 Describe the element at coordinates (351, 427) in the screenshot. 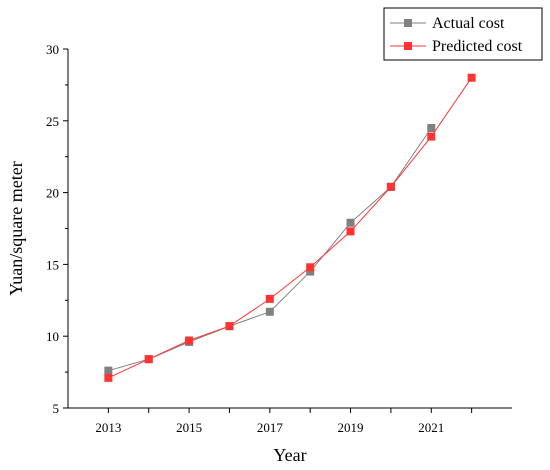

I see `x-tick-label: 2019` at that location.